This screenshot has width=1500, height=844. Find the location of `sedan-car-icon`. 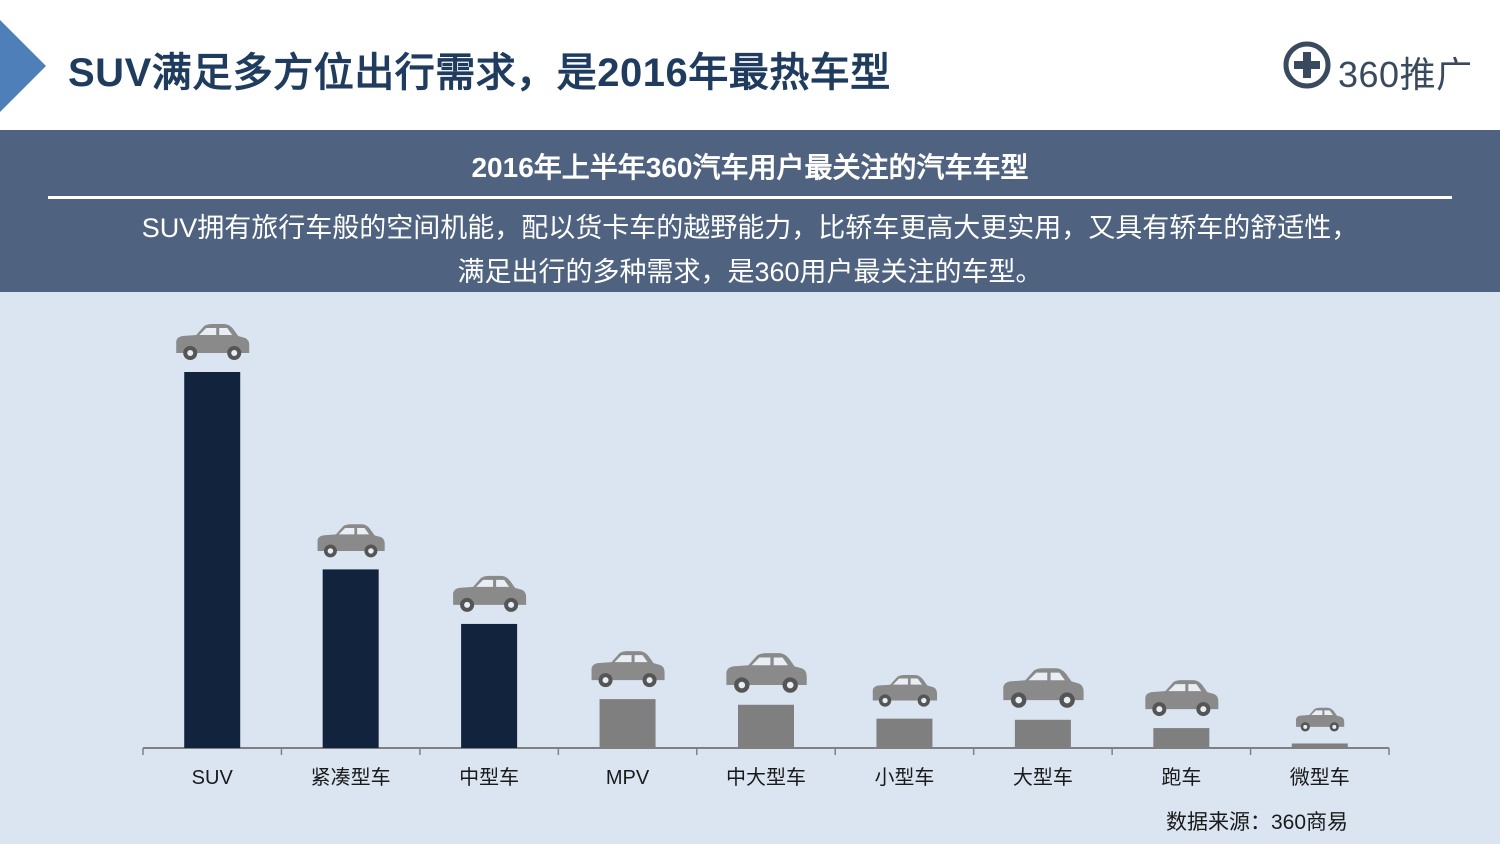

sedan-car-icon is located at coordinates (490, 593).